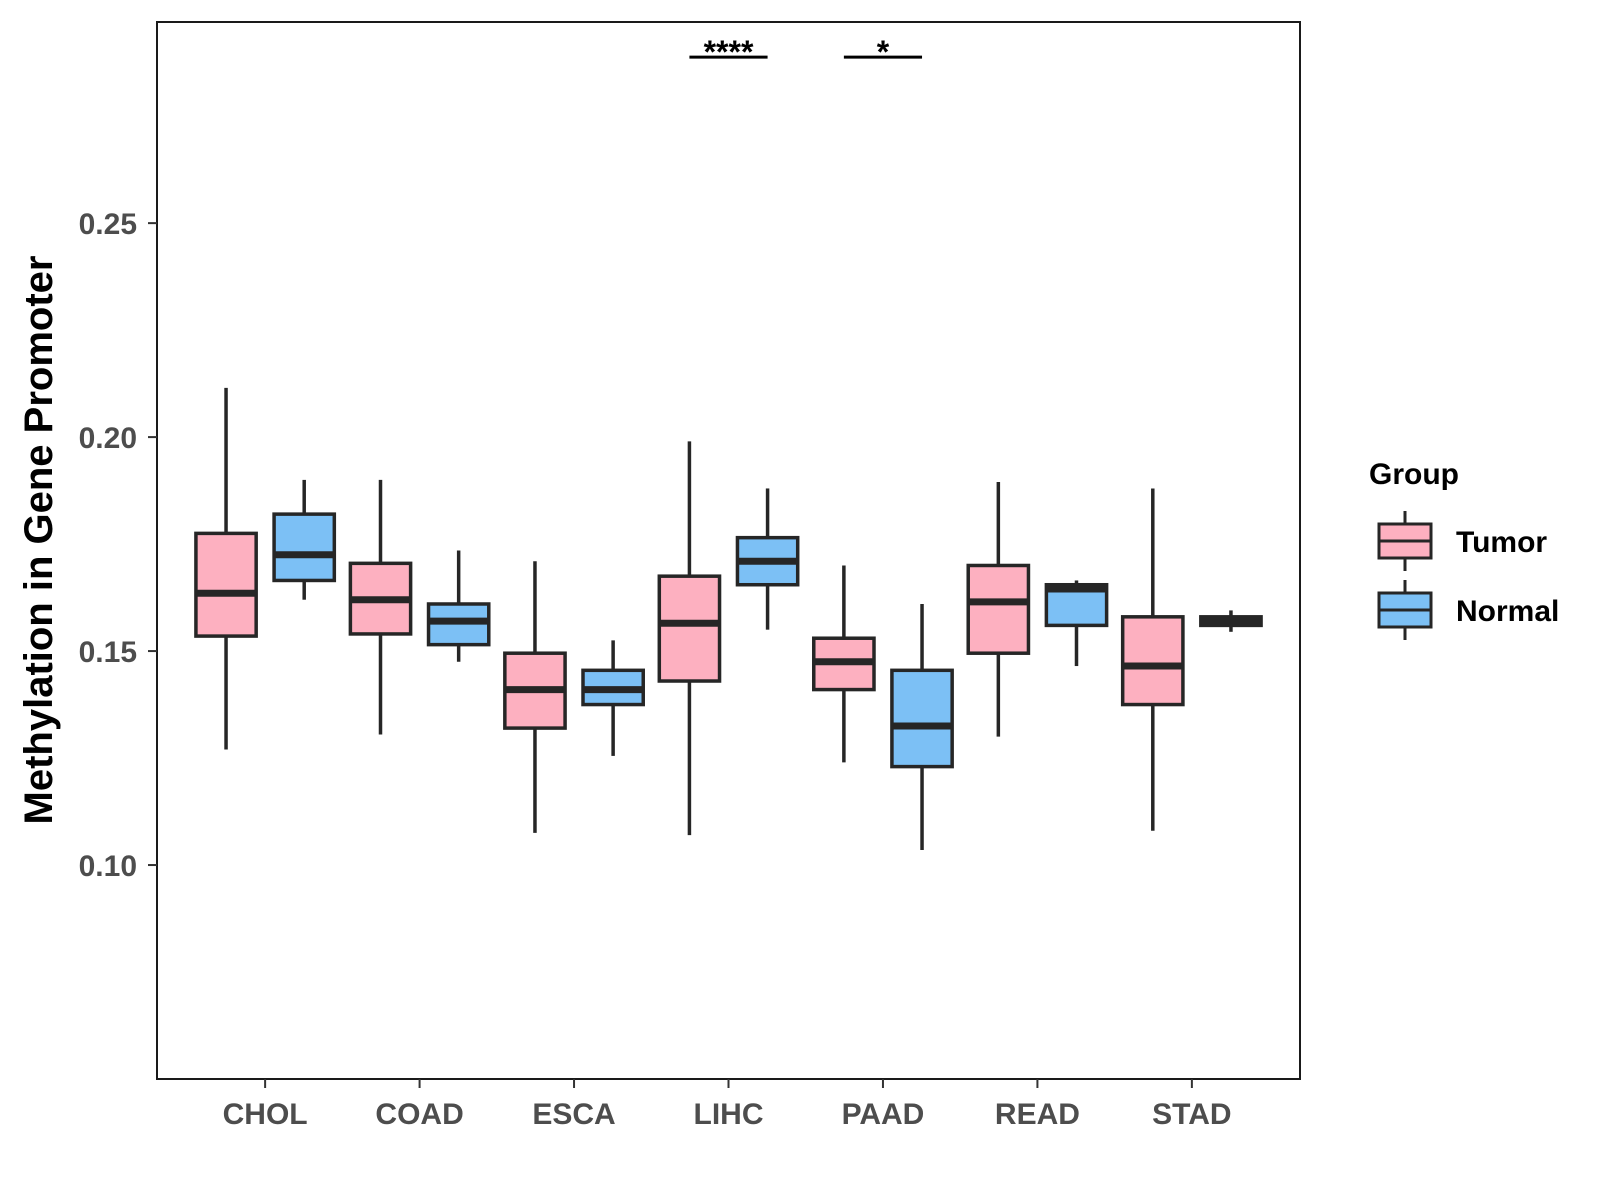 The height and width of the screenshot is (1200, 1600). What do you see at coordinates (1191, 1114) in the screenshot?
I see `x-tick-label: STAD` at bounding box center [1191, 1114].